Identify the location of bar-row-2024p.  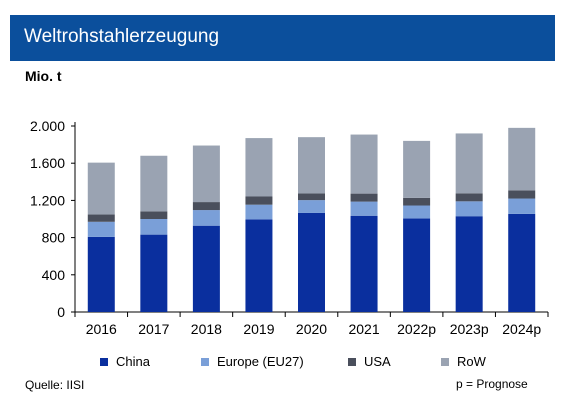
(522, 159).